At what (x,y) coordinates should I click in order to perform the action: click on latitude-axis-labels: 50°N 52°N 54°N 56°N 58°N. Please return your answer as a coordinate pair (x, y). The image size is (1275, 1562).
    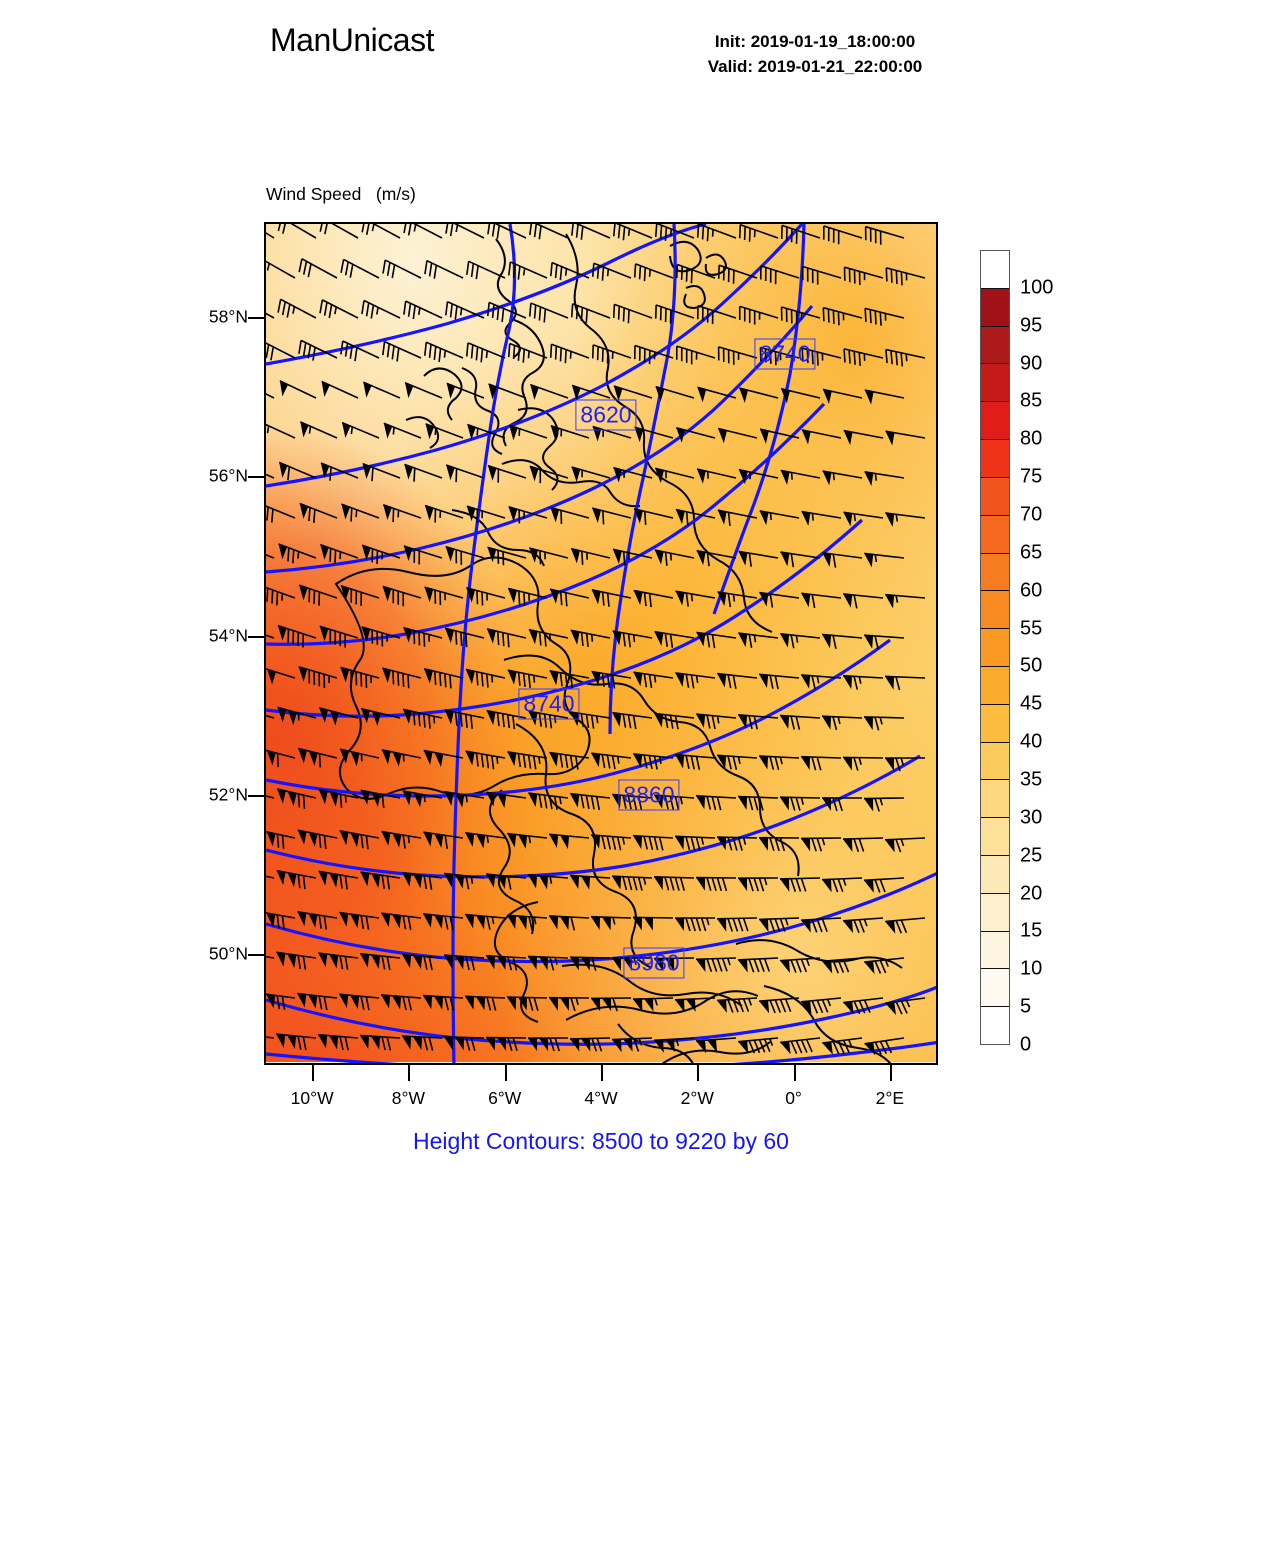
    Looking at the image, I should click on (214, 643).